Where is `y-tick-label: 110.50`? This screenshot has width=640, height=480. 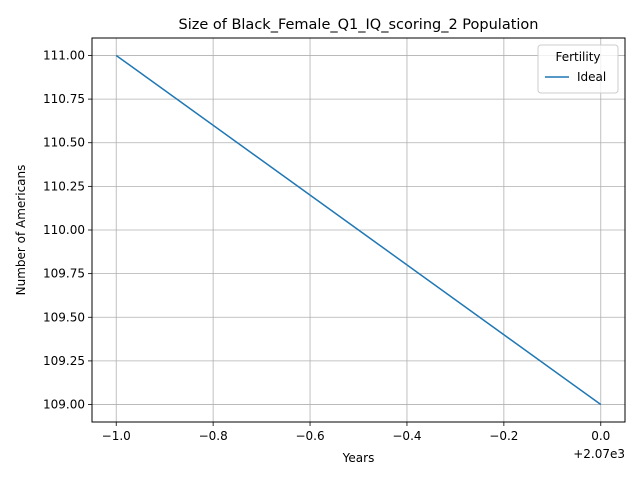
y-tick-label: 110.50 is located at coordinates (64, 143).